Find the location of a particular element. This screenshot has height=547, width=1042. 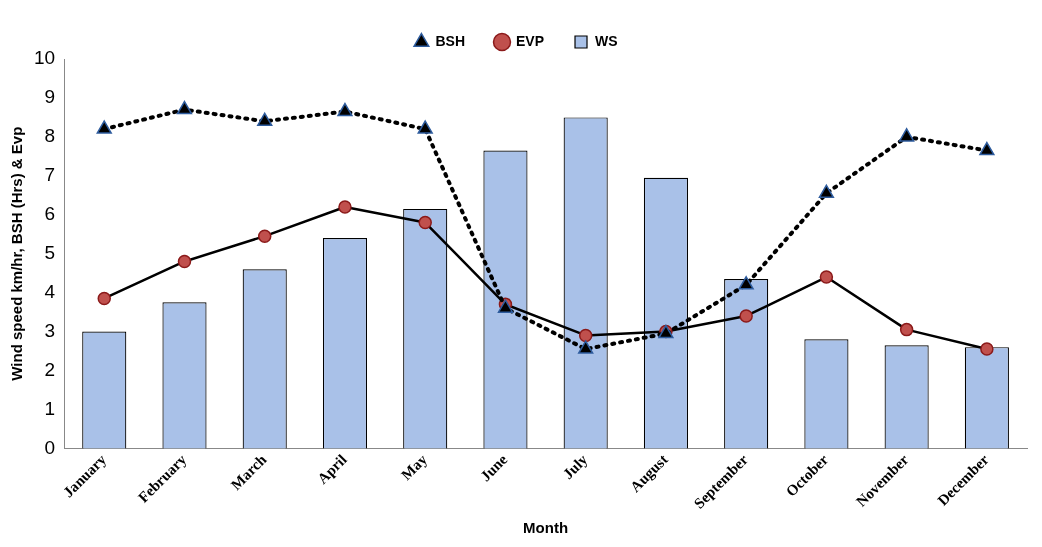

y-tick-label: 10 is located at coordinates (44, 58).